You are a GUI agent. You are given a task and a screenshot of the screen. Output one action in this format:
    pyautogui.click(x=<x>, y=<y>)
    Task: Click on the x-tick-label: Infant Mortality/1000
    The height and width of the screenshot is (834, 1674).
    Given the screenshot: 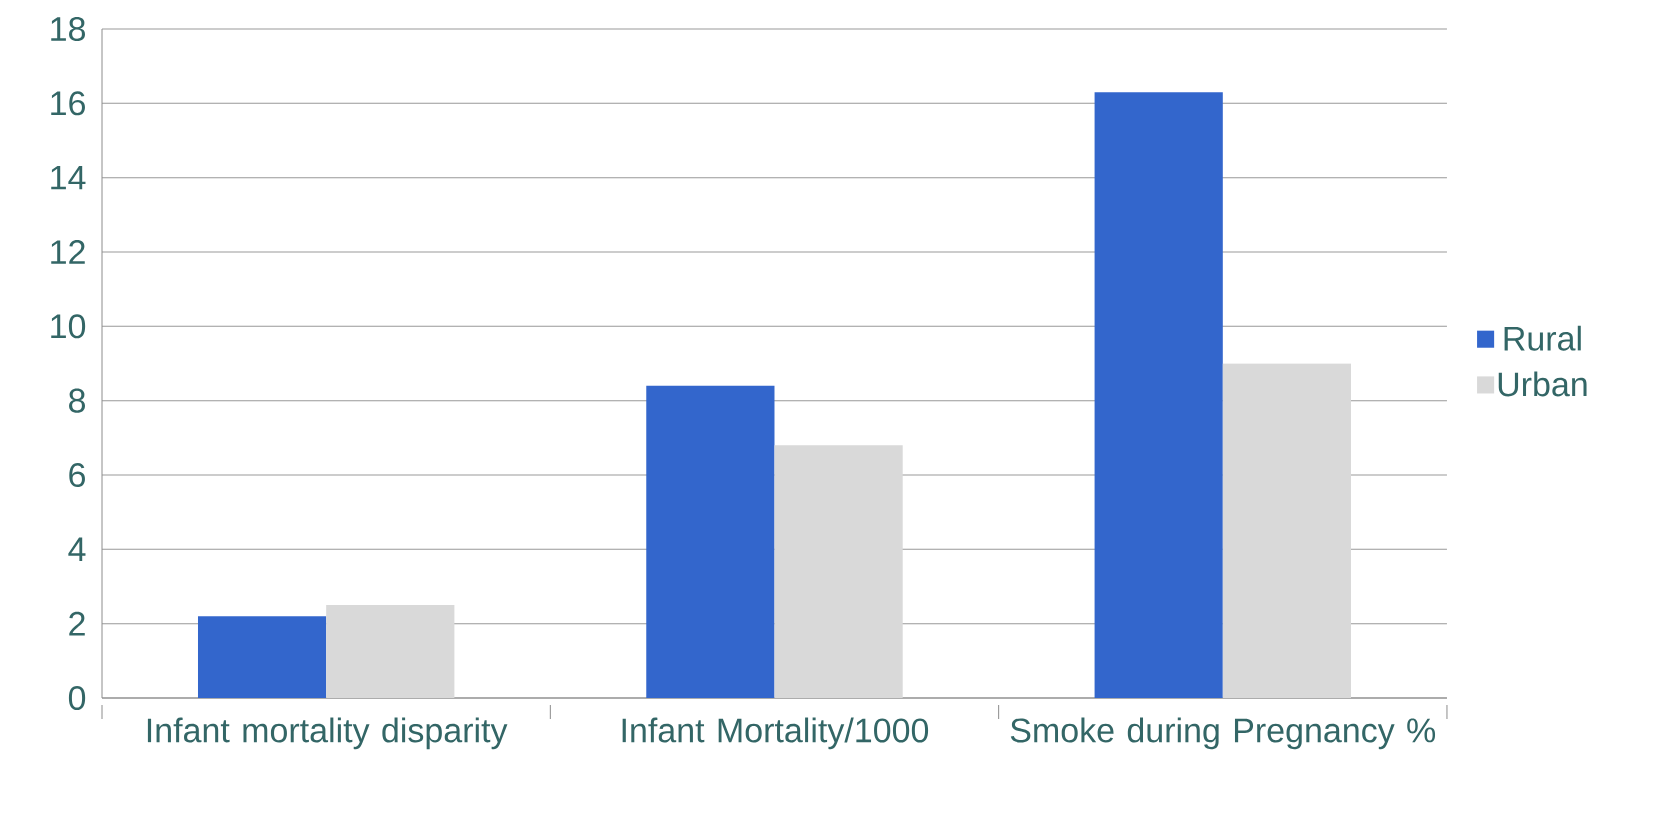 What is the action you would take?
    pyautogui.click(x=775, y=733)
    